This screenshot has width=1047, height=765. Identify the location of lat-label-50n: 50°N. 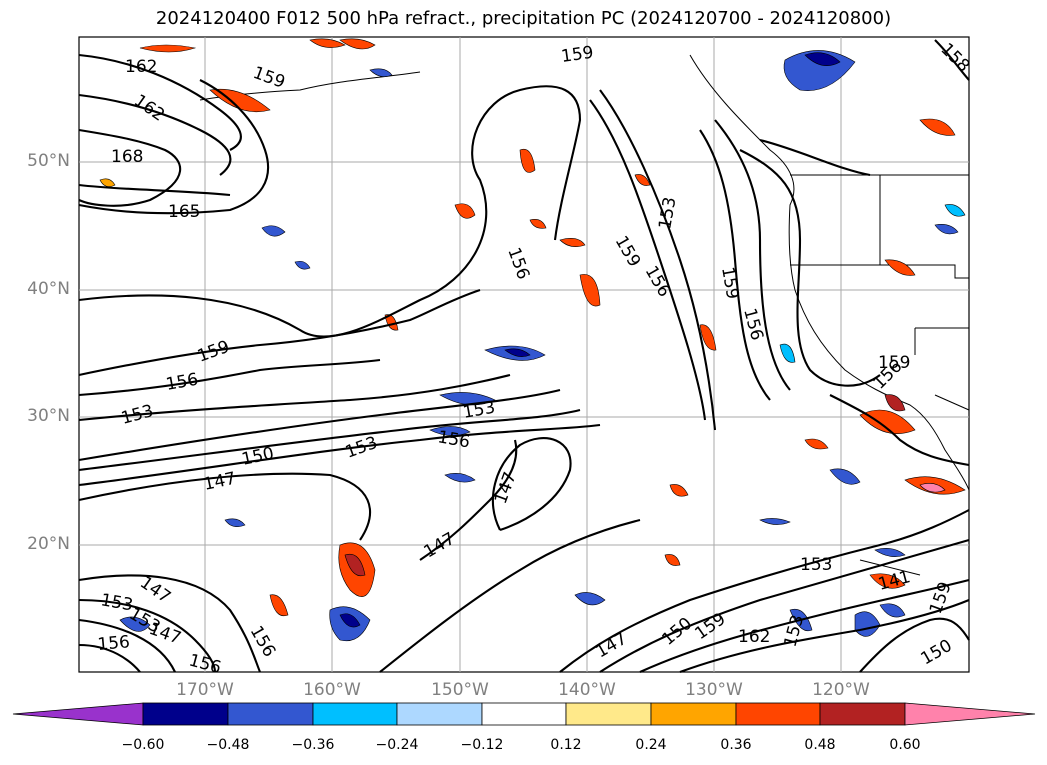
(48, 161).